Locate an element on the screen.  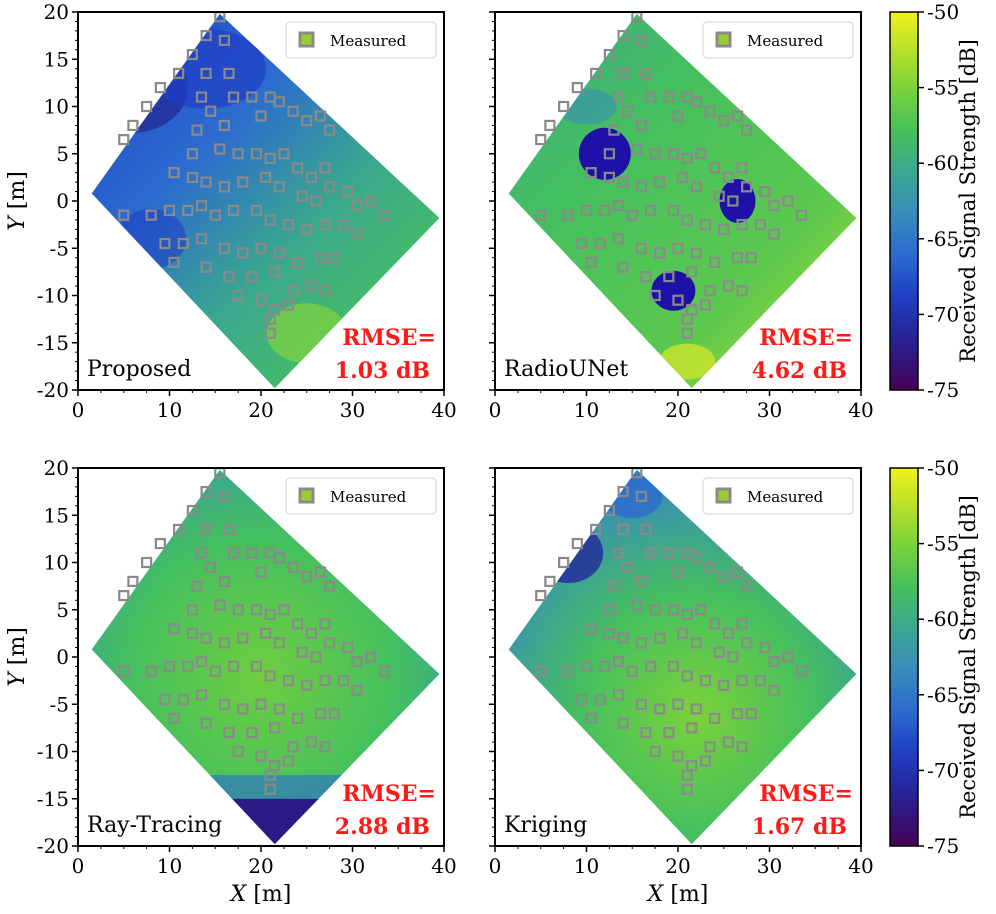
method-label: Proposed is located at coordinates (139, 369).